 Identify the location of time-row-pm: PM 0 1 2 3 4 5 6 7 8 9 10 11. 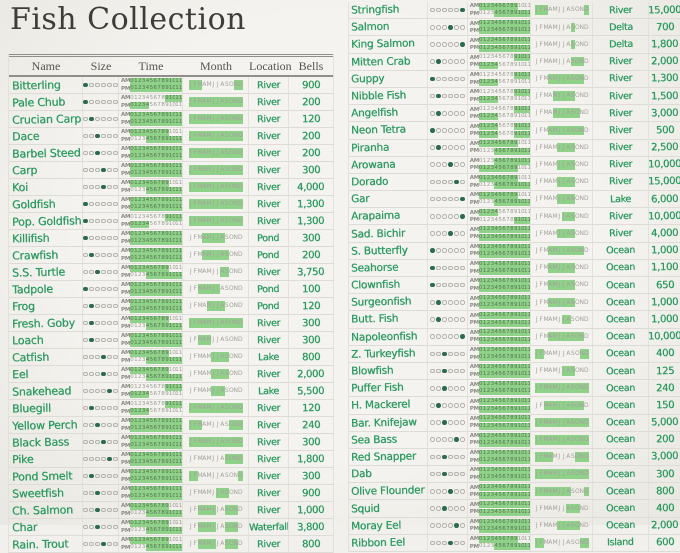
(151, 429).